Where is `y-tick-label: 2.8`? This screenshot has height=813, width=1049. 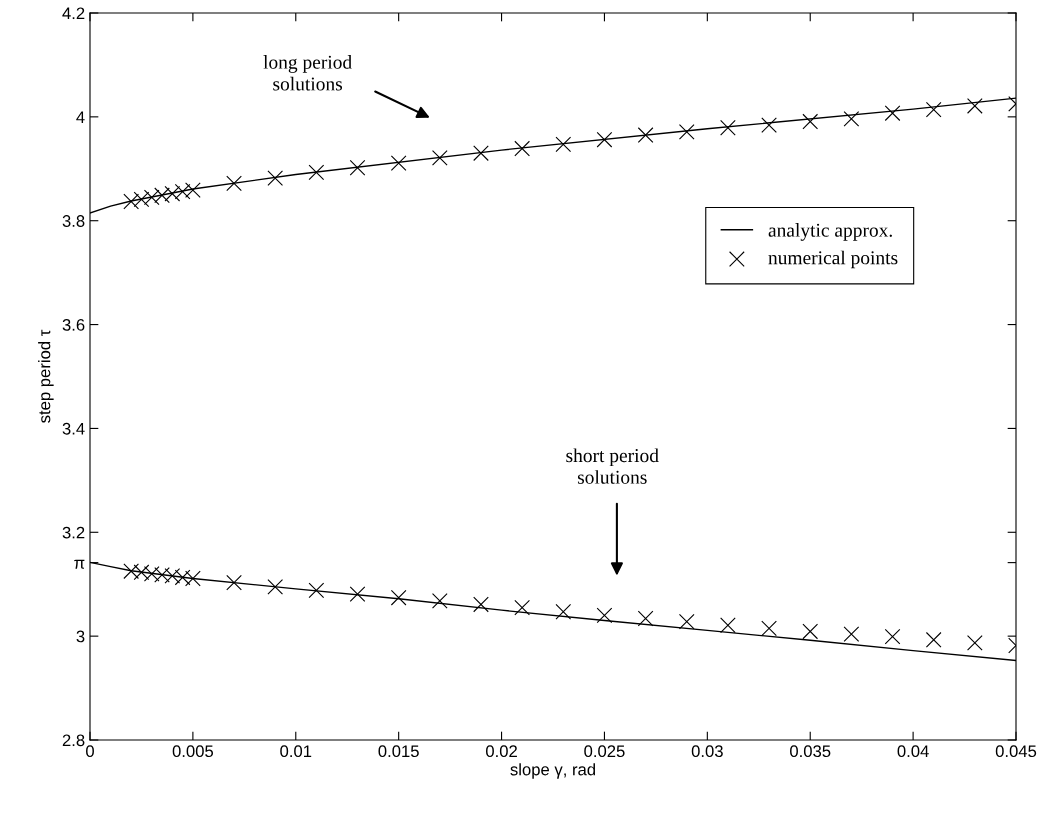 y-tick-label: 2.8 is located at coordinates (73, 740).